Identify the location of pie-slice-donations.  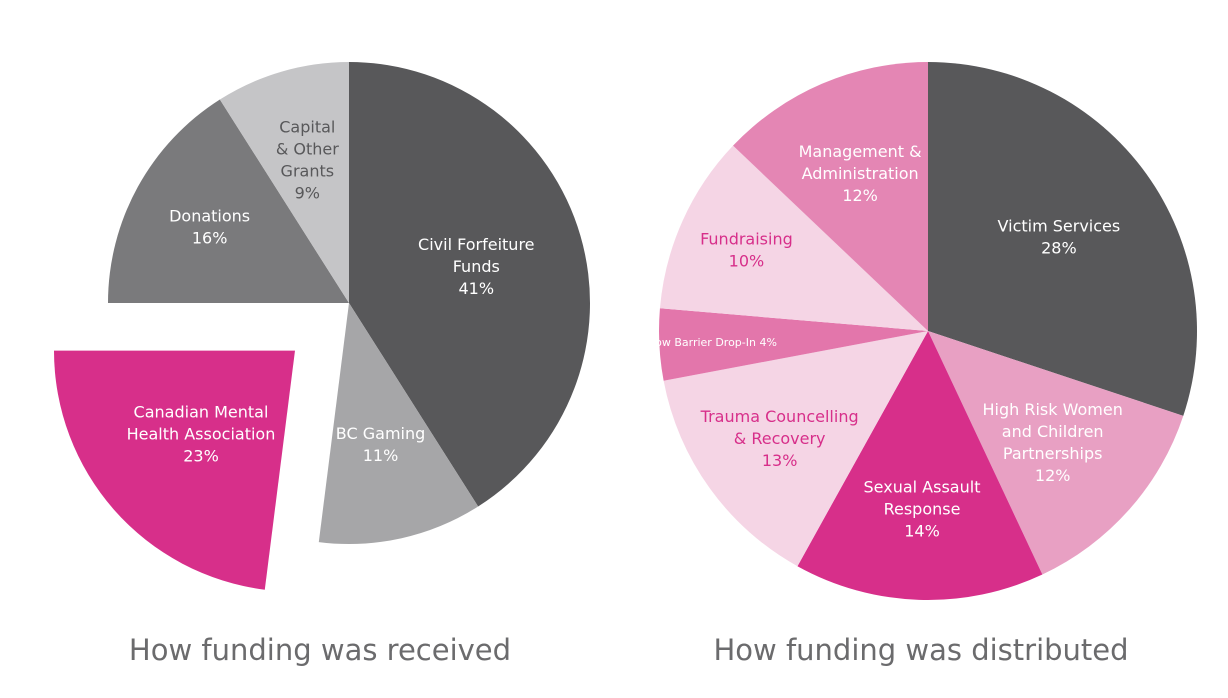
(228, 201).